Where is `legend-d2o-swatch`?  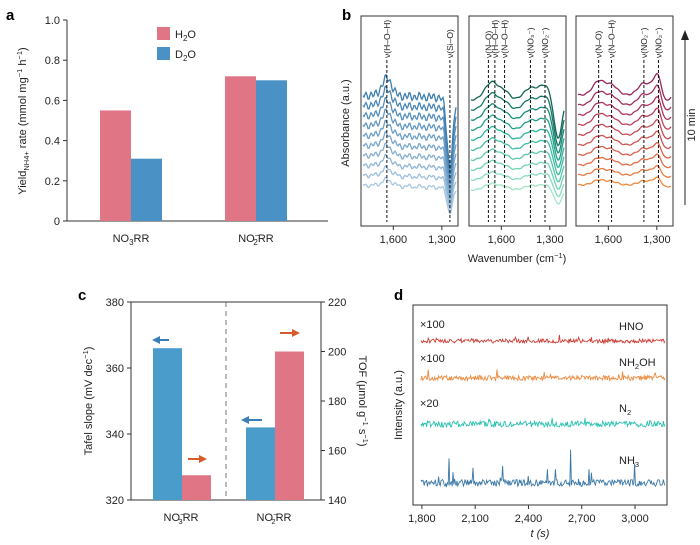 legend-d2o-swatch is located at coordinates (163, 53).